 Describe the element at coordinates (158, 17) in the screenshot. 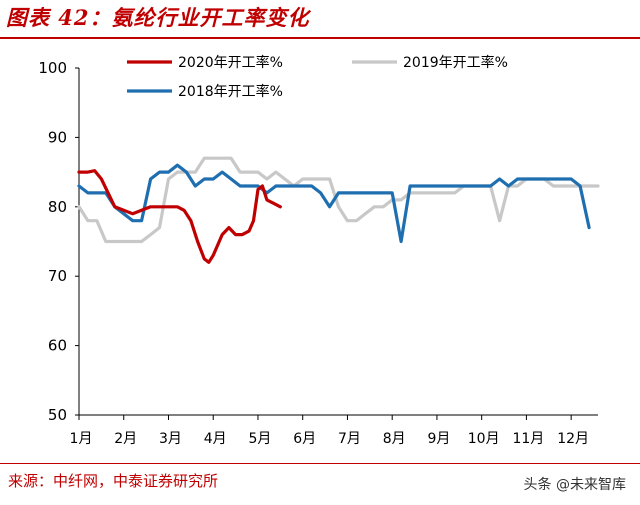

I see `chart-title: 图表 42：氨纶行业开工率变化` at that location.